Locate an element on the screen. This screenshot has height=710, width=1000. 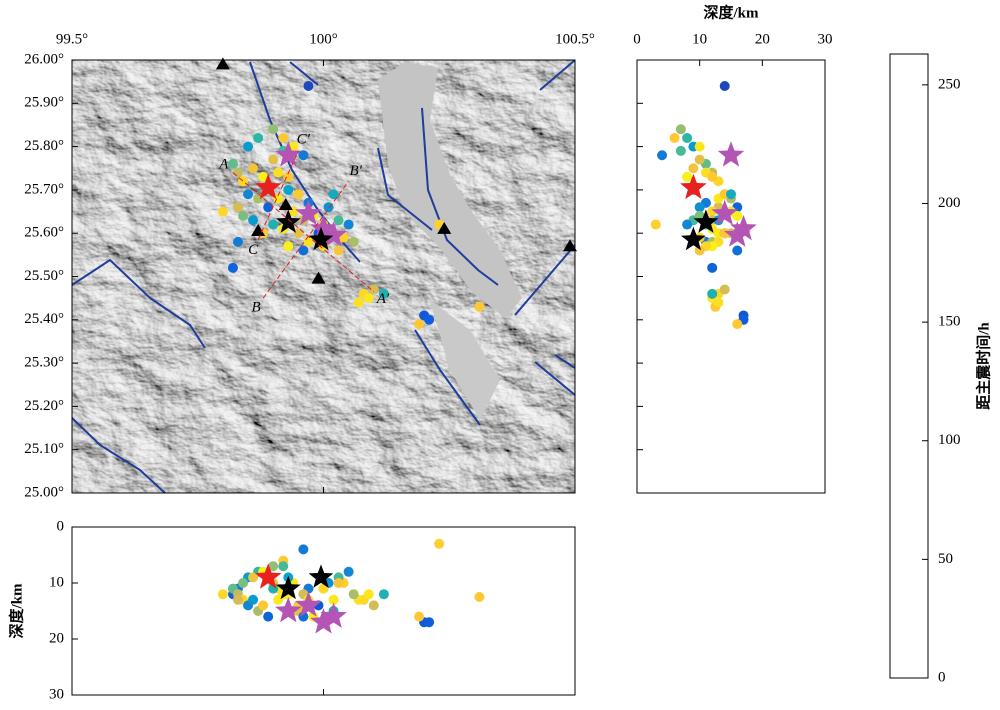
y-tick-label: 30 is located at coordinates (56, 694).